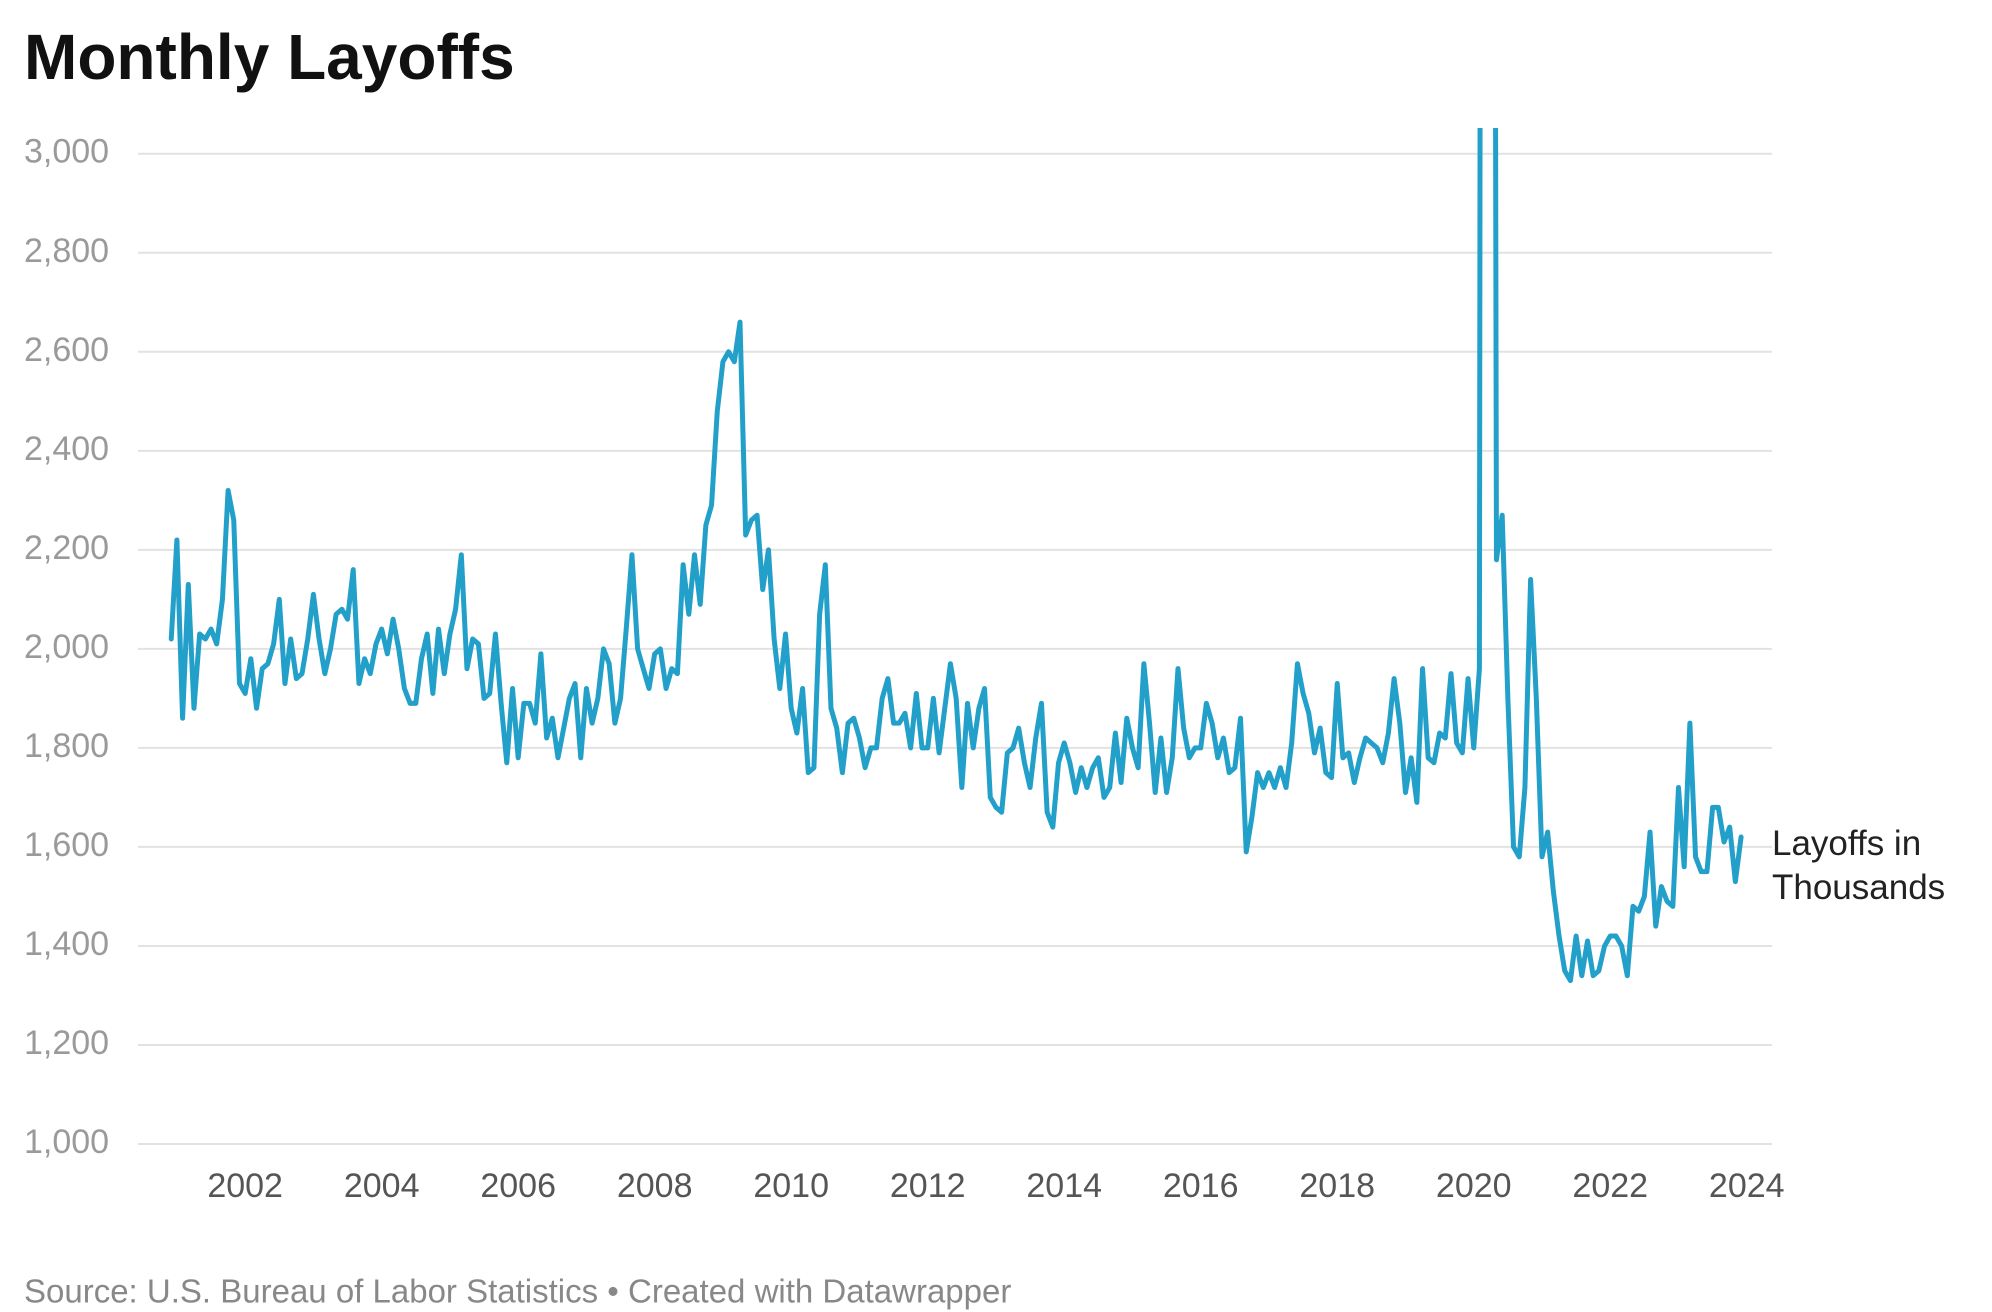 The height and width of the screenshot is (1312, 1992). What do you see at coordinates (1337, 1186) in the screenshot?
I see `x-tick-label: 2018` at bounding box center [1337, 1186].